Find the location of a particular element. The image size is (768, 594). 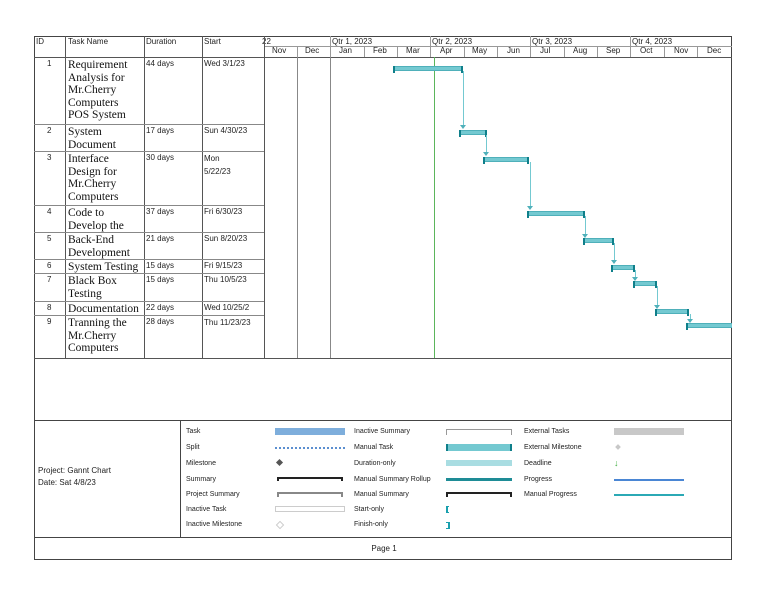

task-name: Interface Design for Mr.Cherry Computers is located at coordinates (93, 178).